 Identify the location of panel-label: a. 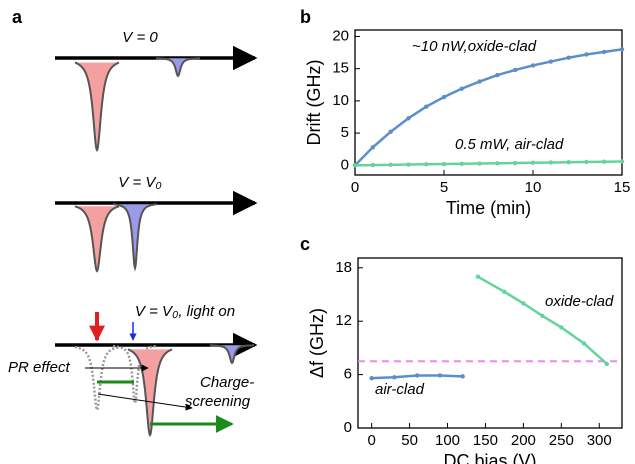
(17, 17).